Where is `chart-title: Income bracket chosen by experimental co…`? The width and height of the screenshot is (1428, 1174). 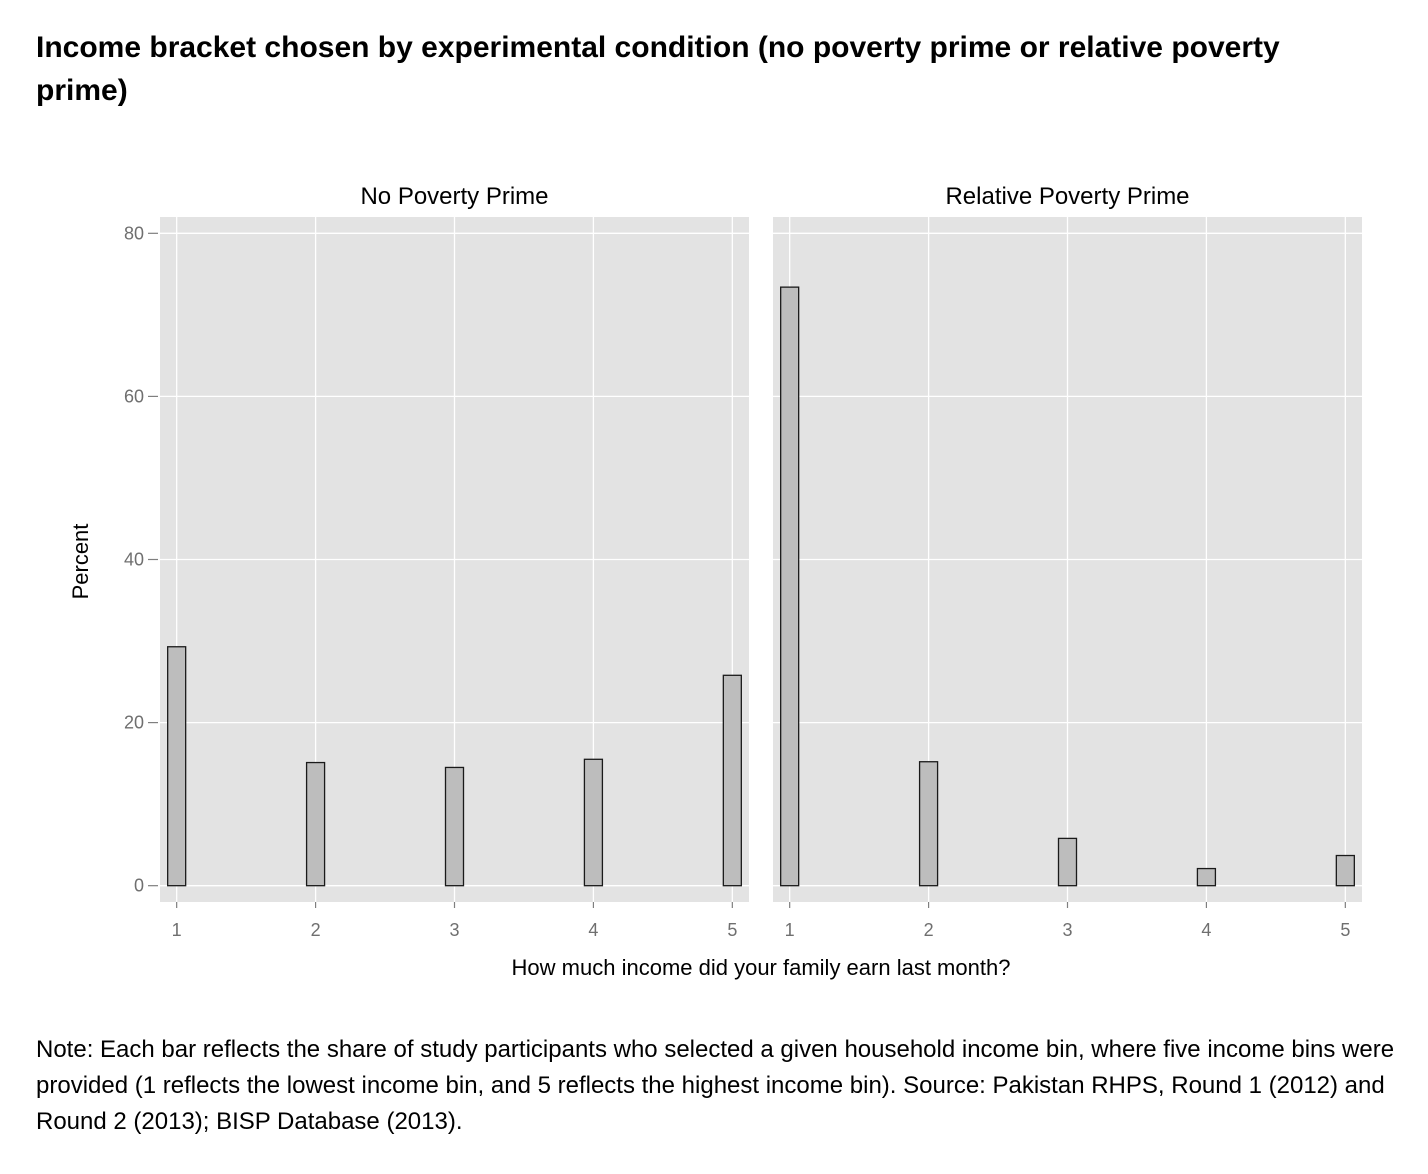 chart-title: Income bracket chosen by experimental co… is located at coordinates (658, 69).